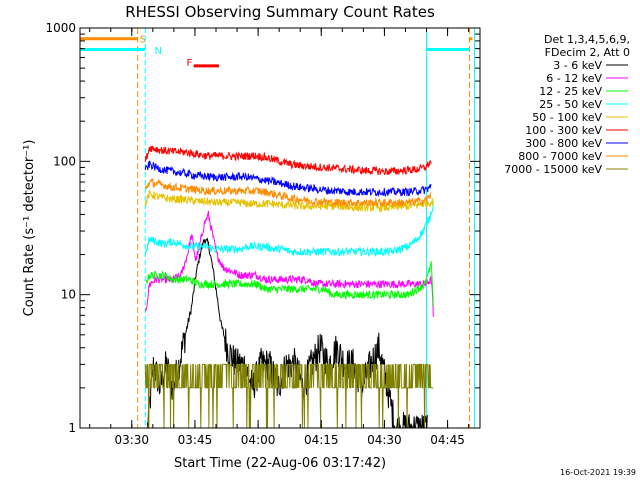 The height and width of the screenshot is (480, 640). Describe the element at coordinates (570, 104) in the screenshot. I see `legend-entry-label: 25 - 50 keV` at that location.